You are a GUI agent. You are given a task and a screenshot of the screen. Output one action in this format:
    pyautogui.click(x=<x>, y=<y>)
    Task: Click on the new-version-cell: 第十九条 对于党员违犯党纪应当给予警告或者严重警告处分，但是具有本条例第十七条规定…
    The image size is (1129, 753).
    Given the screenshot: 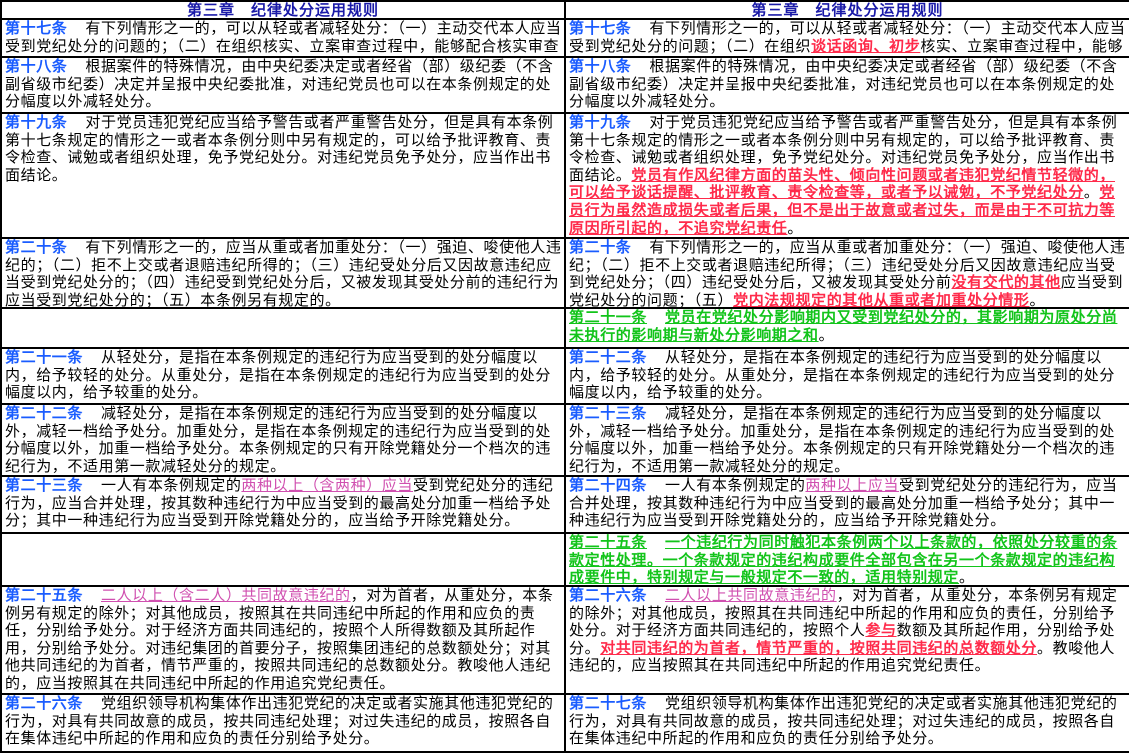 What is the action you would take?
    pyautogui.click(x=846, y=175)
    